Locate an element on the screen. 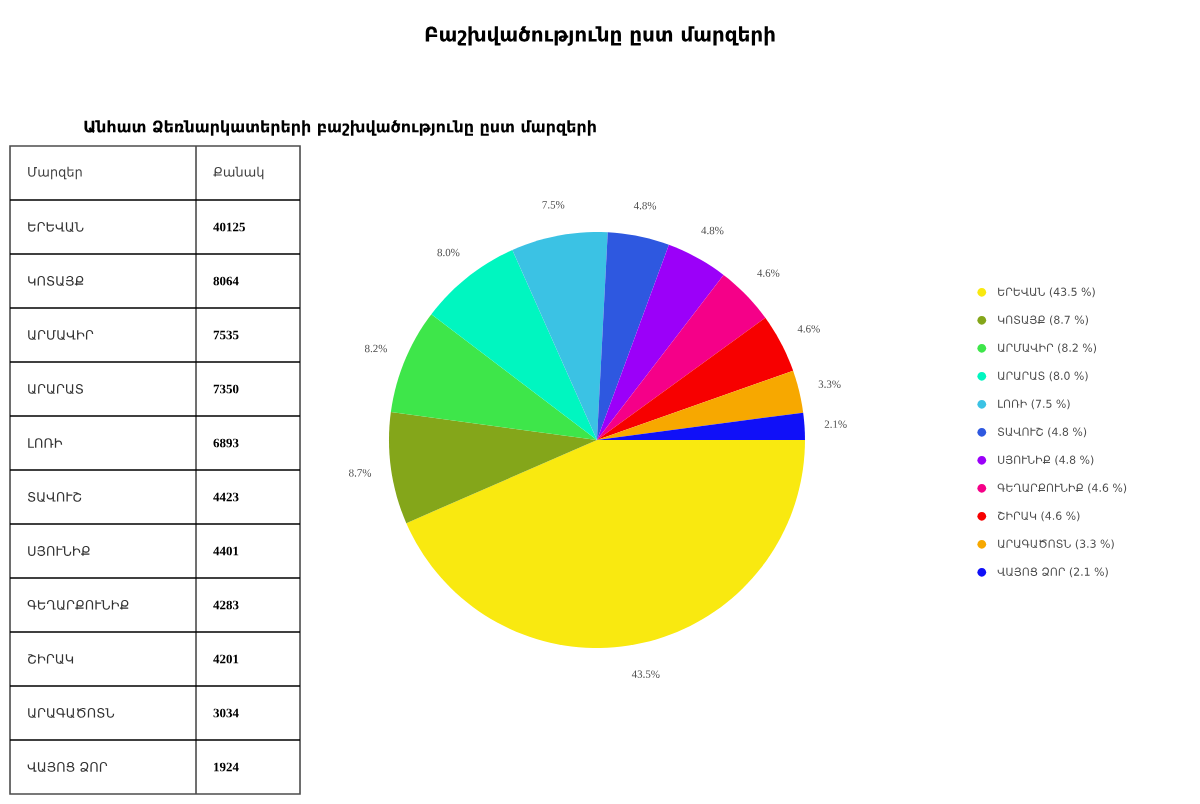  text: Բաշխվածությունը ըստ մարզերի is located at coordinates (600, 36).